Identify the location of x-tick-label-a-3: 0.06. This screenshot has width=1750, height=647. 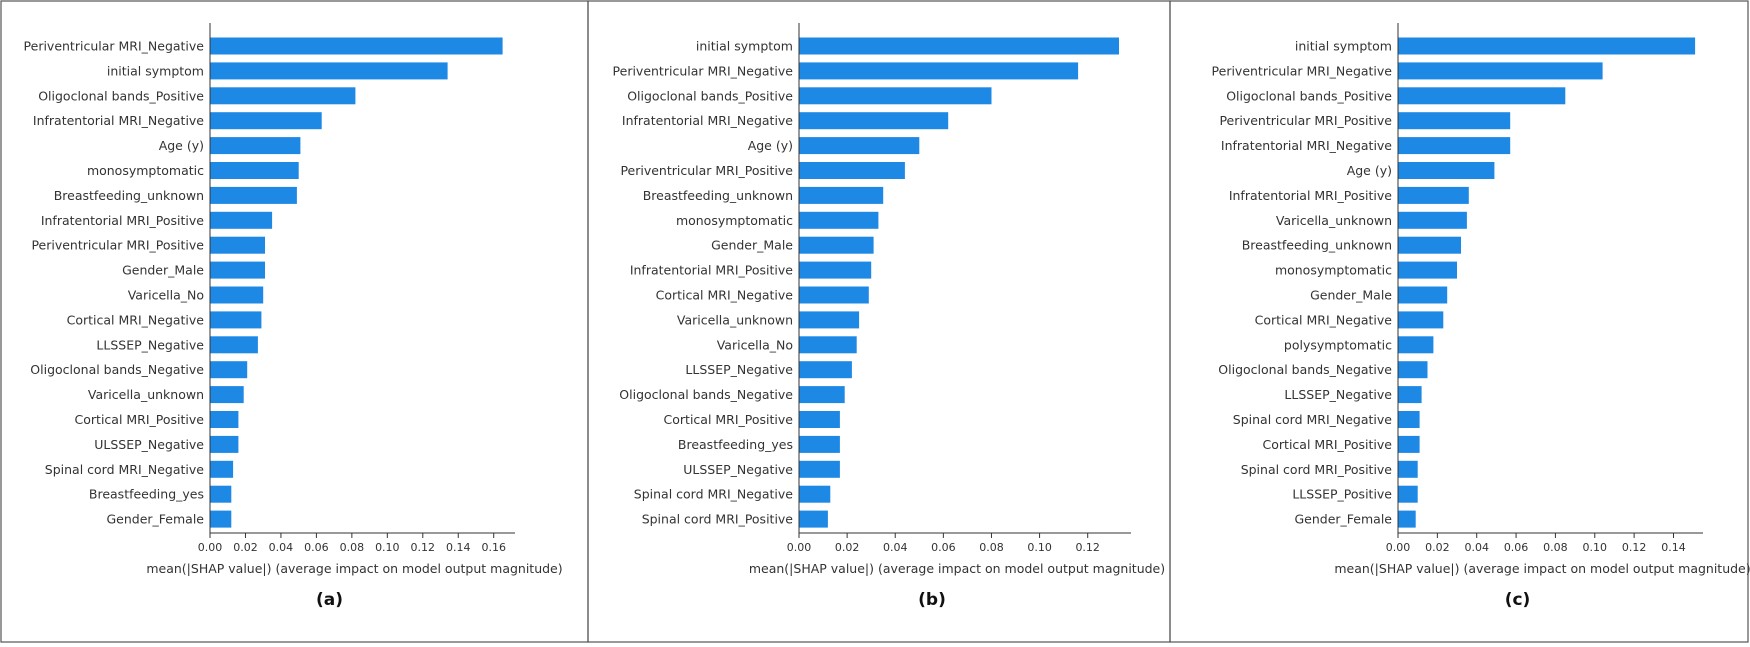
(316, 547).